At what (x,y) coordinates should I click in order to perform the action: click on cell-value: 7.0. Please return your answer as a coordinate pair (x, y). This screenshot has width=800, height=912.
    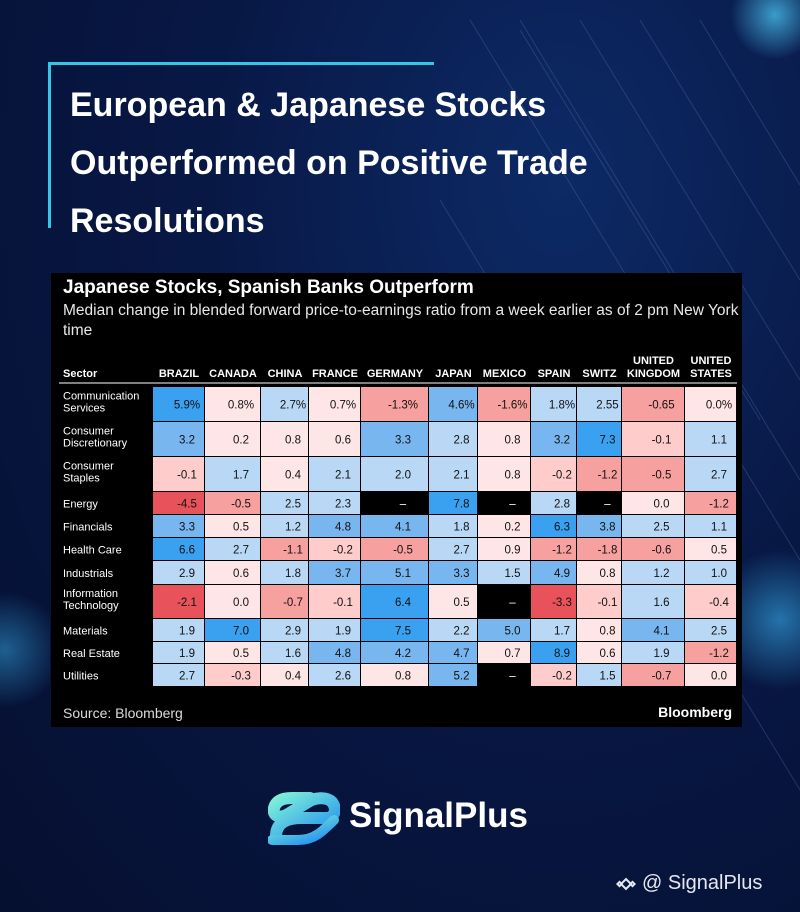
    Looking at the image, I should click on (241, 632).